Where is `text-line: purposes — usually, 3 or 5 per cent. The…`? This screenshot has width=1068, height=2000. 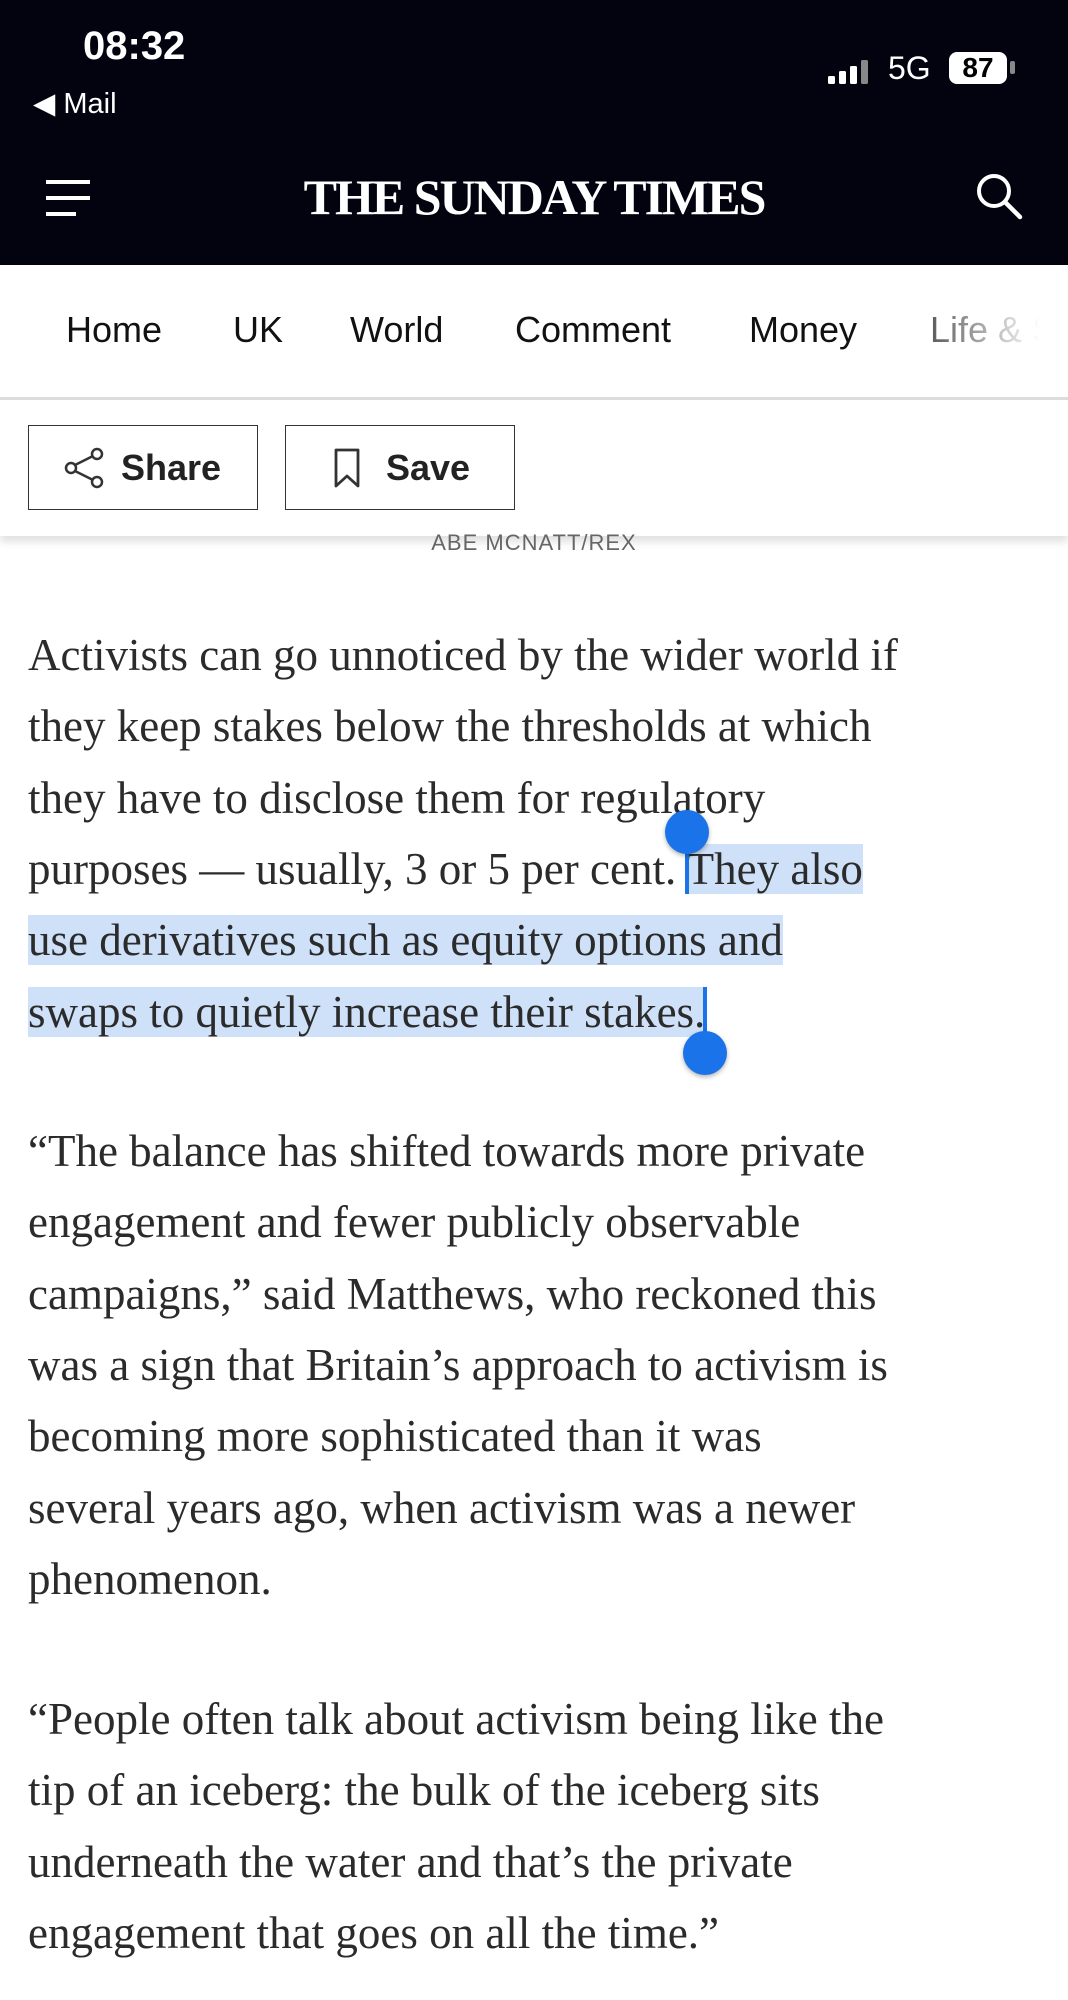
text-line: purposes — usually, 3 or 5 per cent. The… is located at coordinates (445, 869).